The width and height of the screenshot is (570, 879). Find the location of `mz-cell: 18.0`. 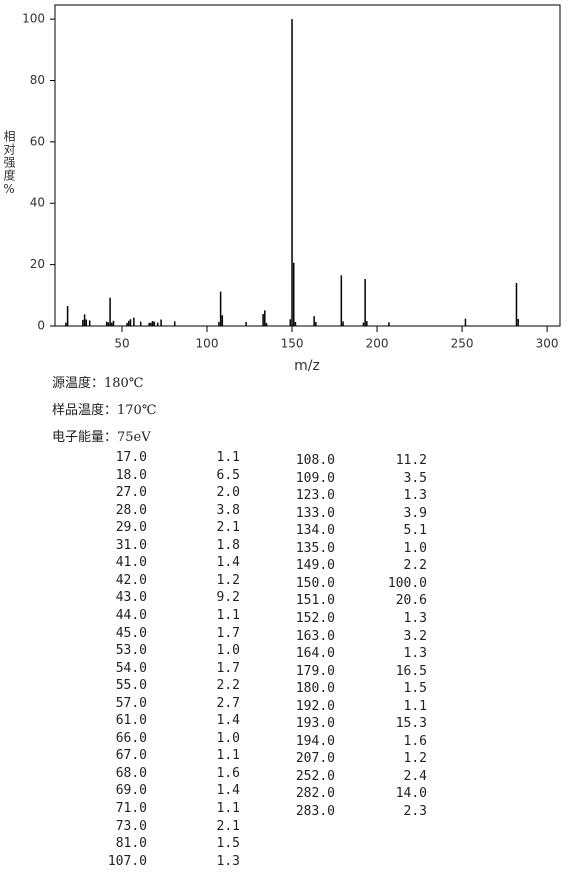

mz-cell: 18.0 is located at coordinates (131, 475).